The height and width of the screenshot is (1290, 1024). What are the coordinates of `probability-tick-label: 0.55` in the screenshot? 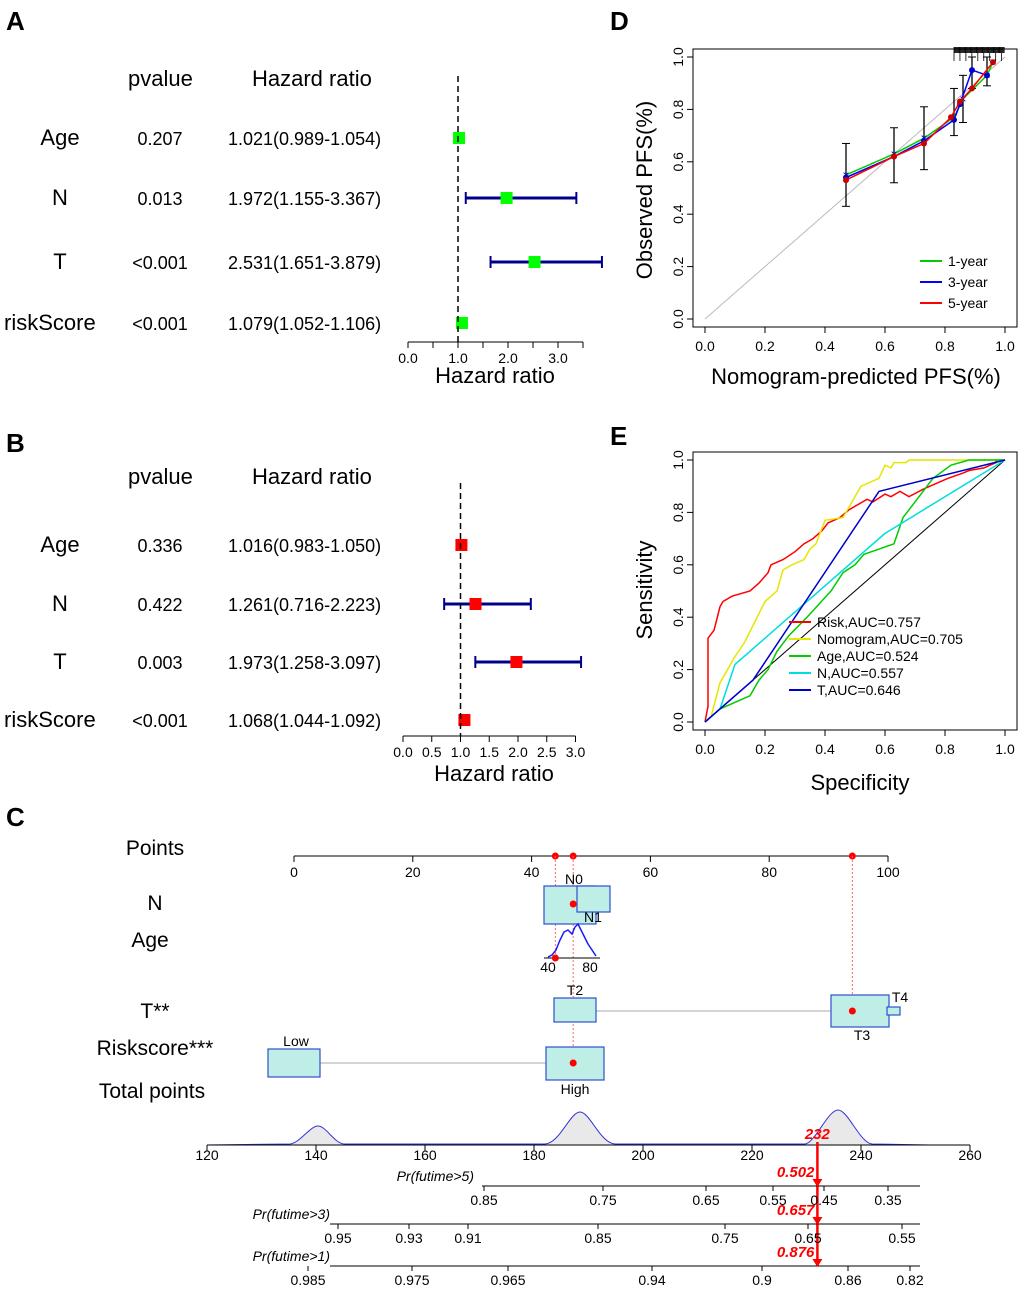 It's located at (901, 1238).